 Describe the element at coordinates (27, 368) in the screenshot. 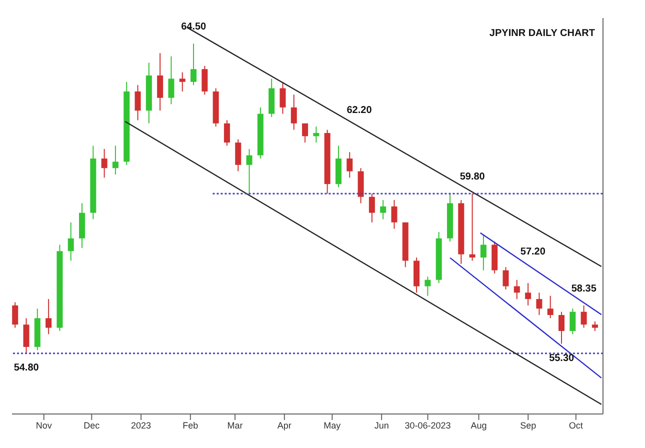

I see `annotation: 54.80` at that location.